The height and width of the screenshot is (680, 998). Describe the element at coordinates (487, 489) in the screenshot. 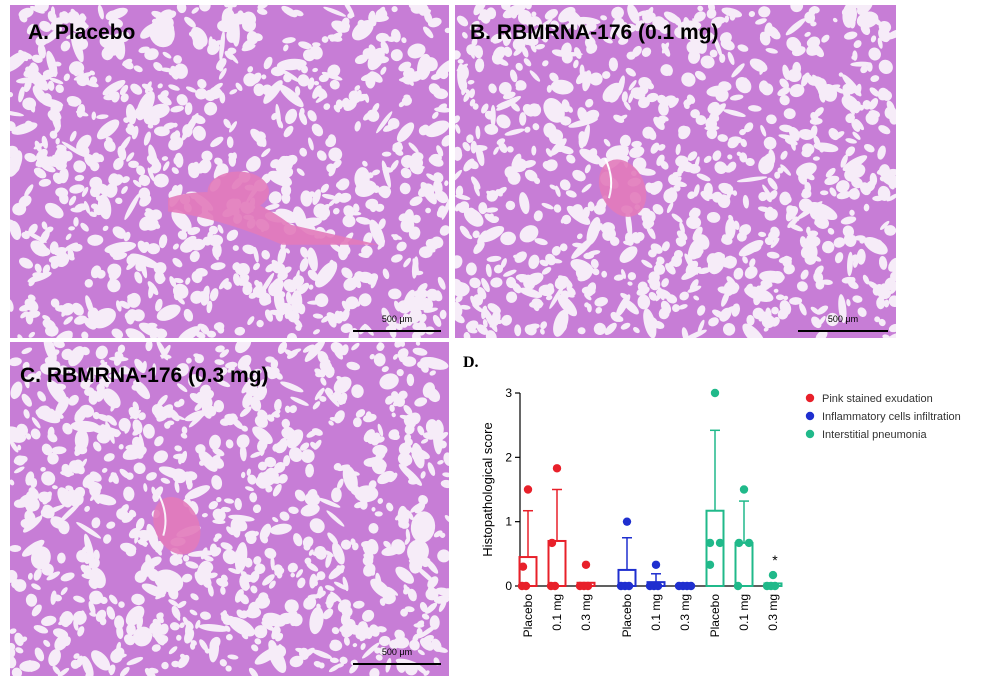

I see `y-axis-label: Histopathological score` at that location.